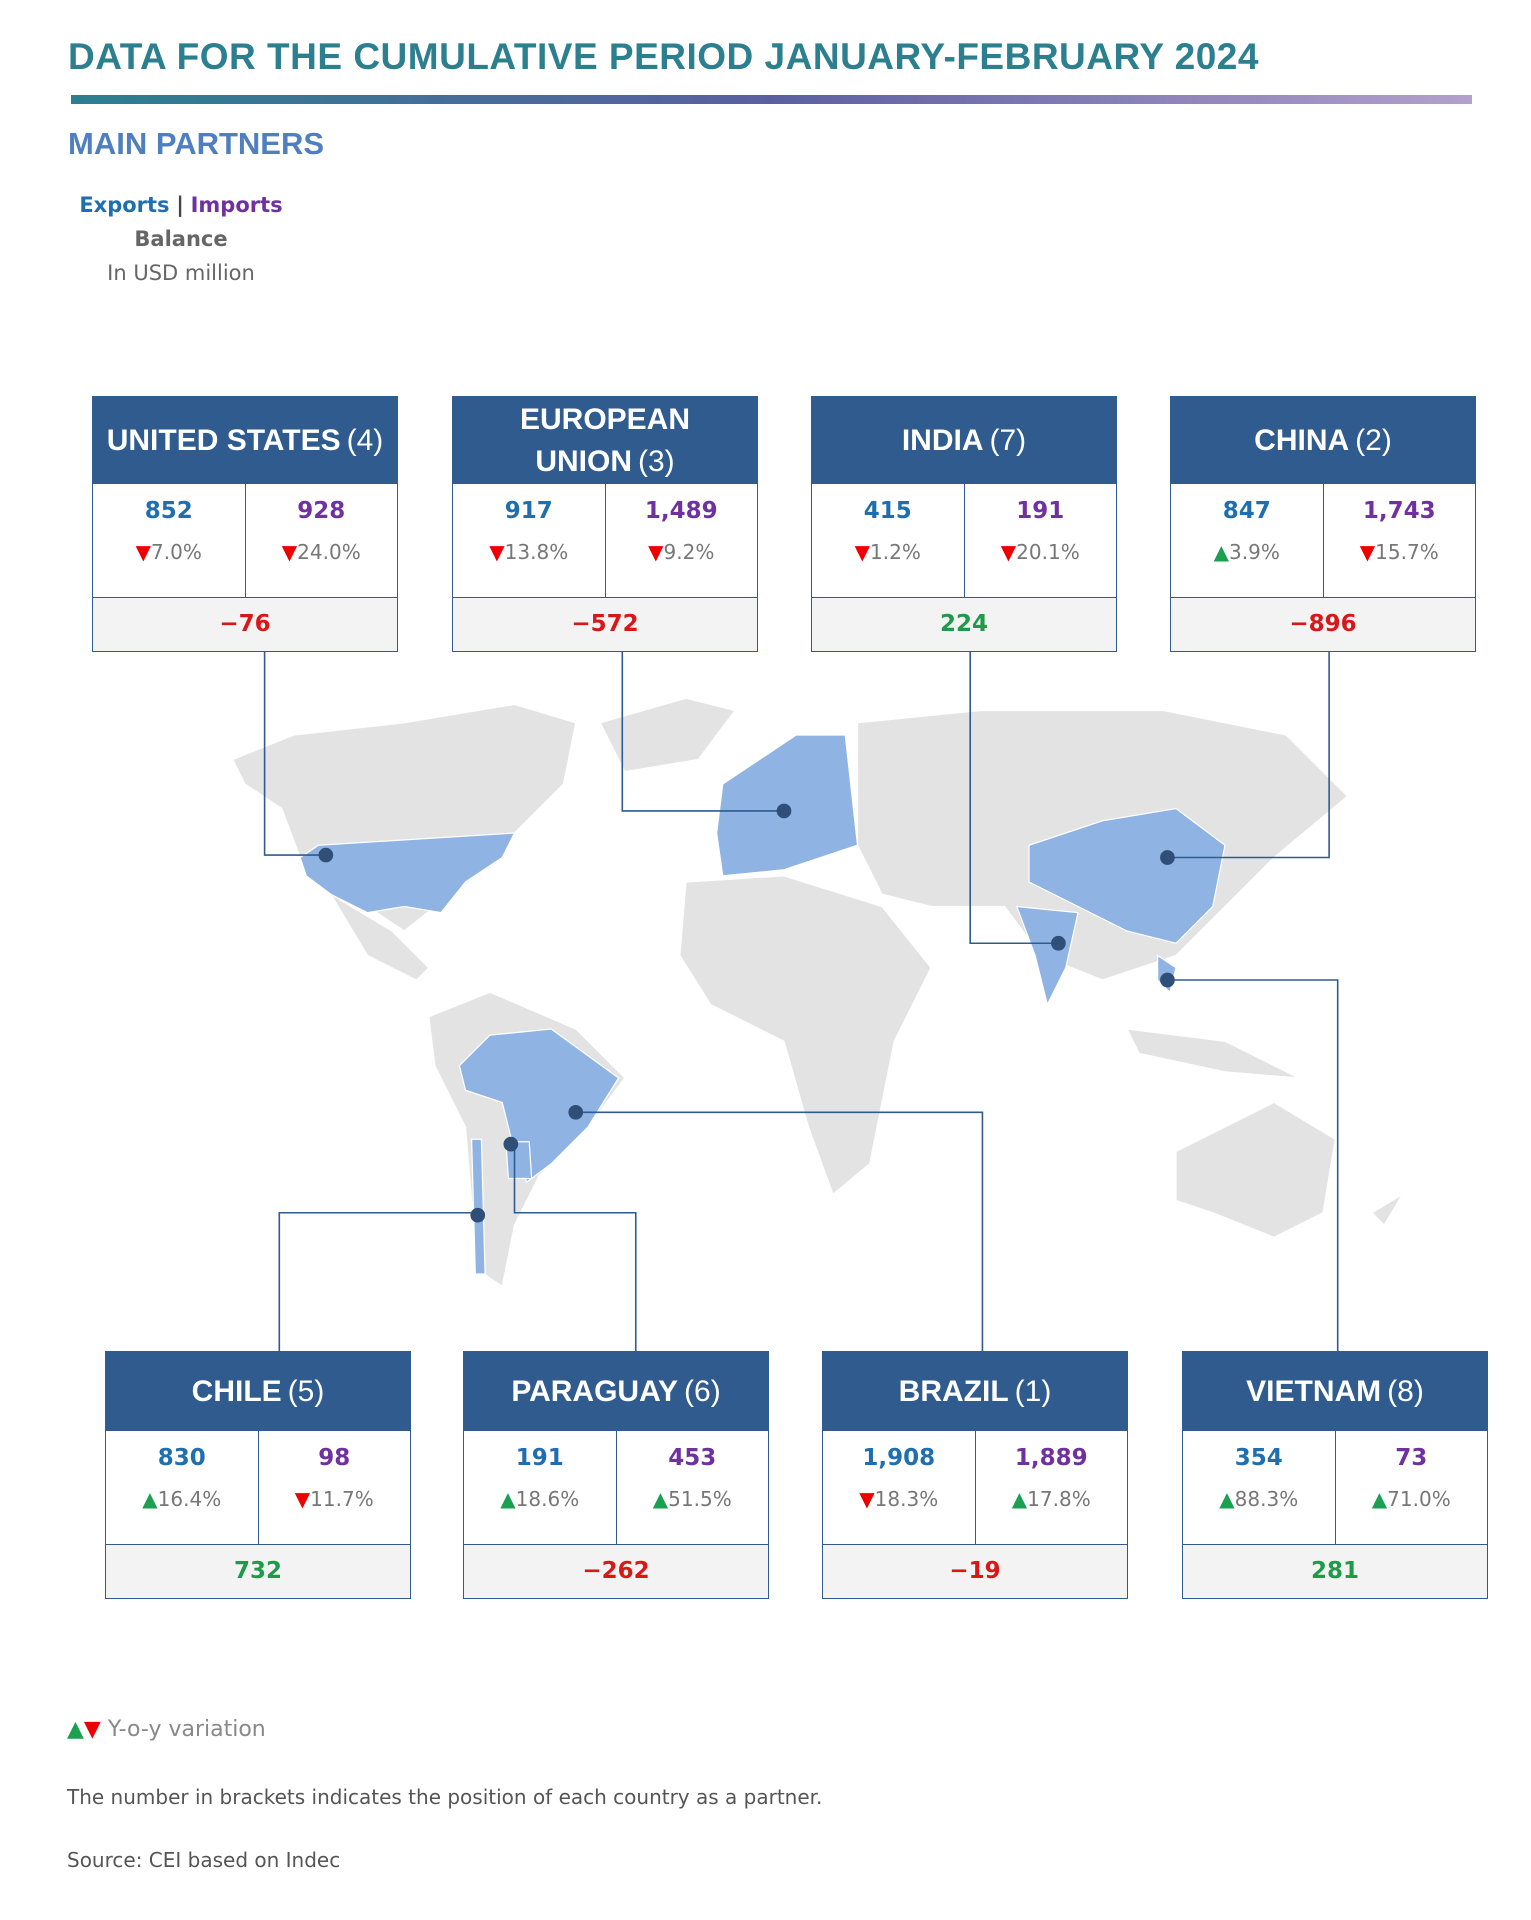 The width and height of the screenshot is (1531, 1920). I want to click on partner-card: EUROPEAN UNION (3) 917 ▼13.8% 1,489 ▼9.2% −572, so click(605, 524).